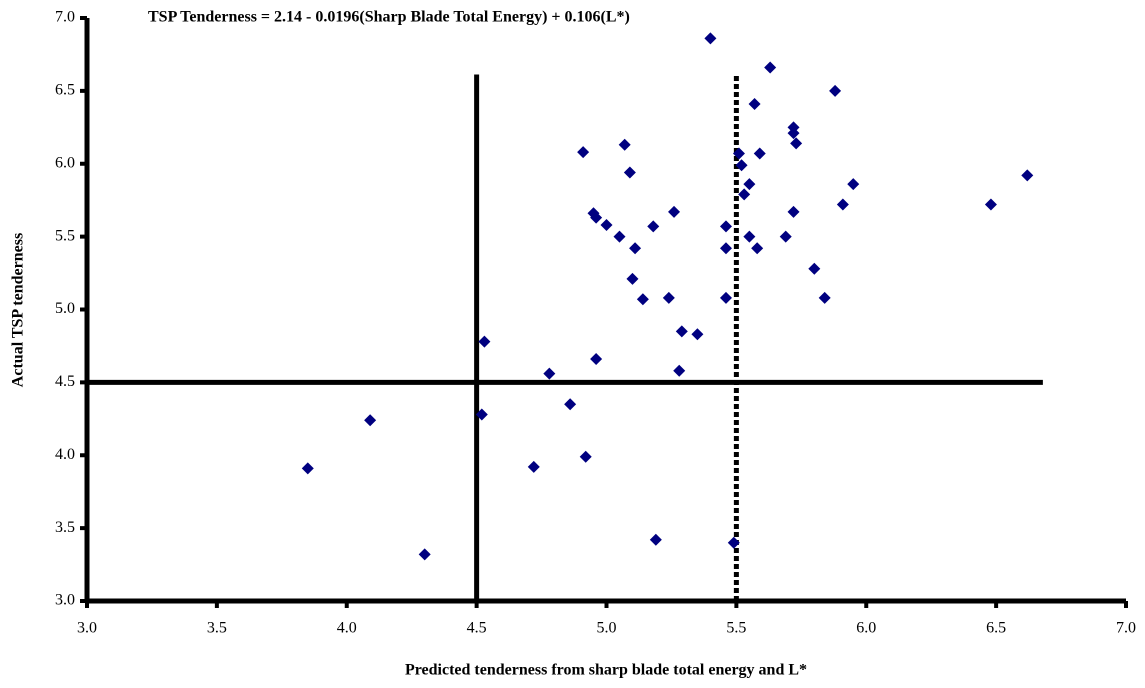  What do you see at coordinates (18, 310) in the screenshot?
I see `y-axis-label: Actual TSP tenderness` at bounding box center [18, 310].